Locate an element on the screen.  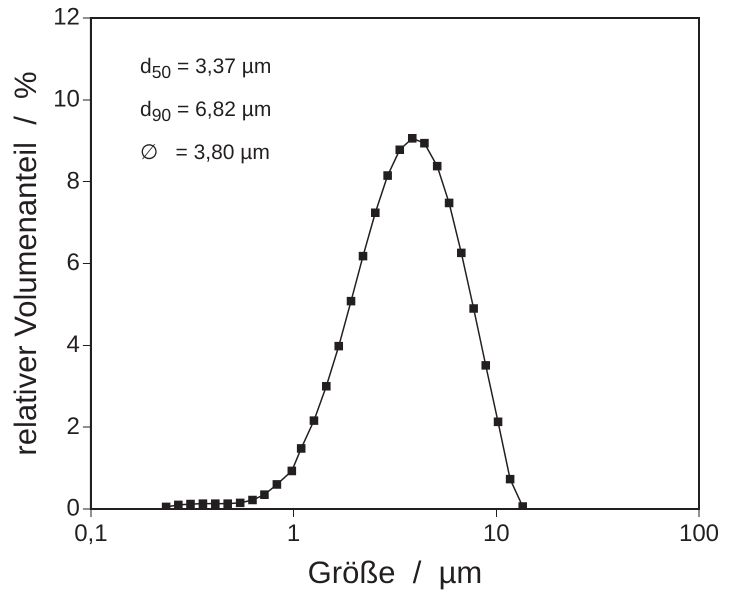
annotation: d$_{50}$ = 3,37 µm is located at coordinates (206, 69).